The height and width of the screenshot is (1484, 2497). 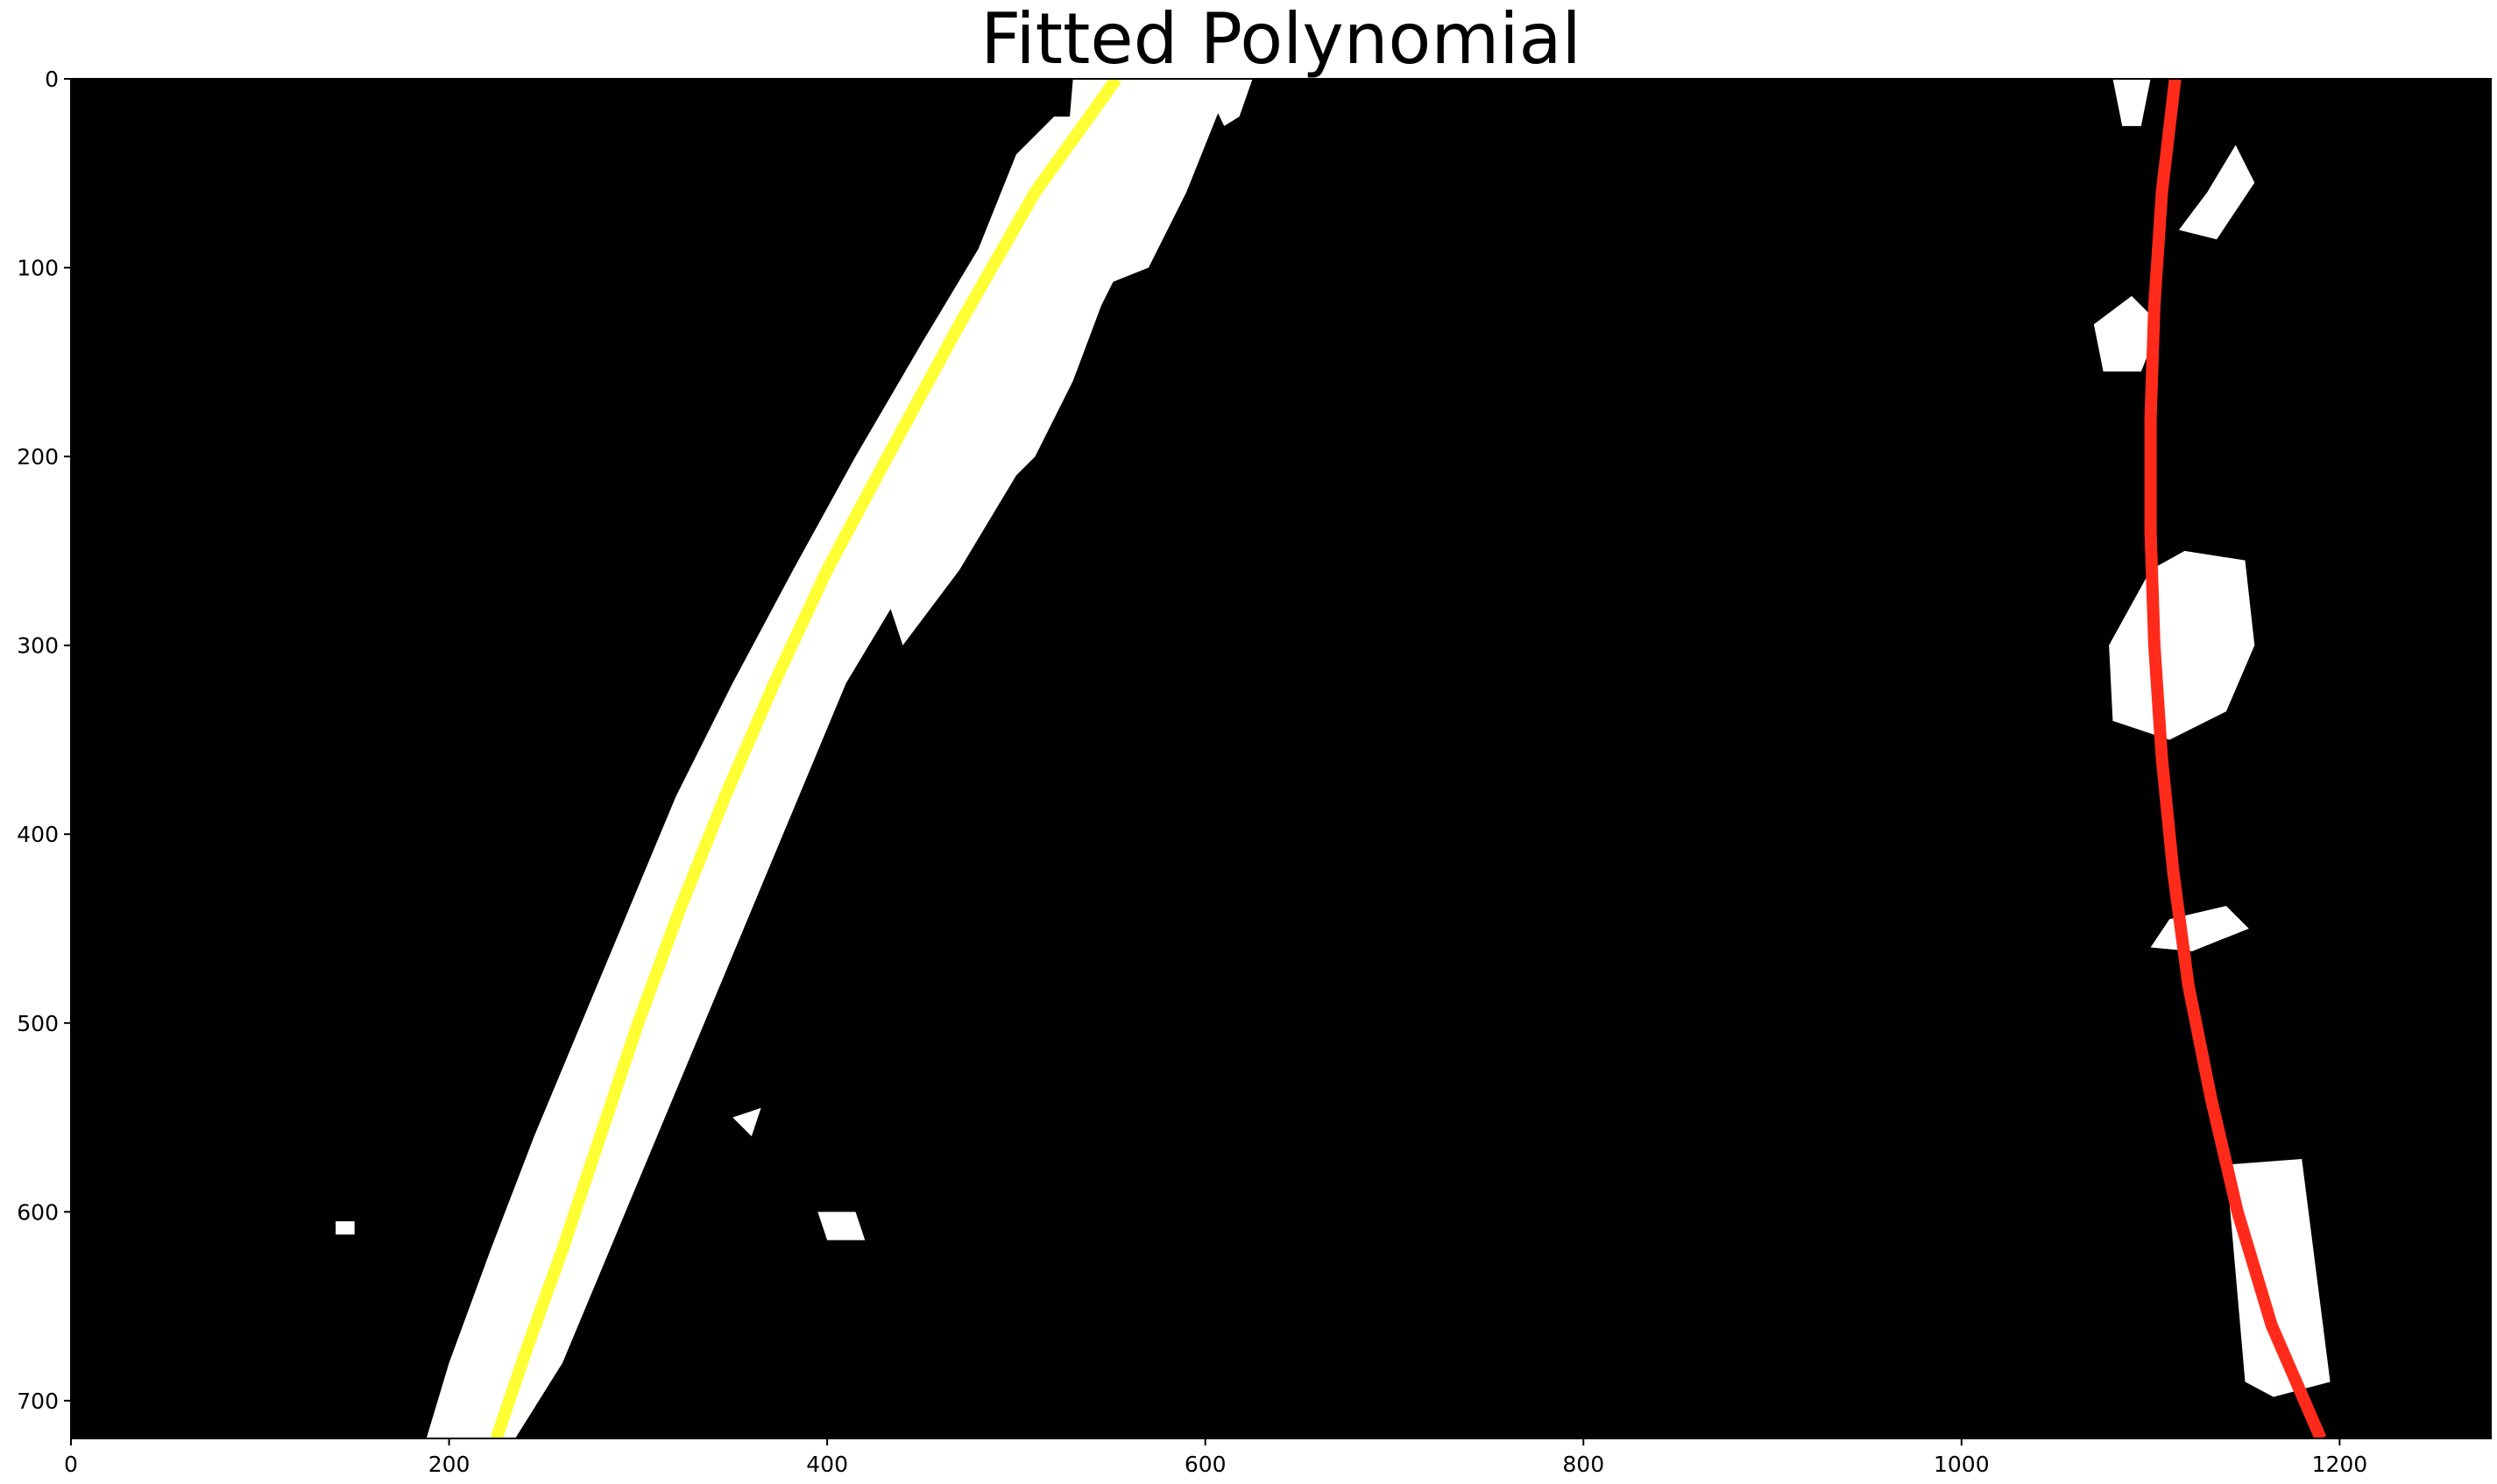 I want to click on x-tick-label: 1000, so click(x=1962, y=1464).